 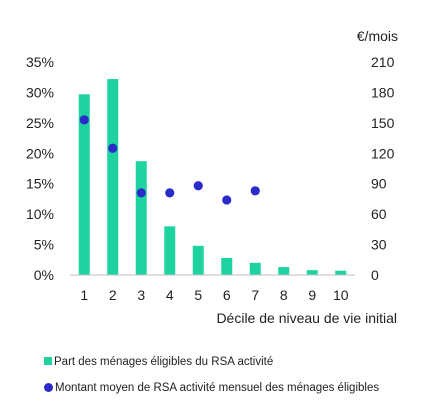 I want to click on legend-dot-swatch, so click(x=48, y=387).